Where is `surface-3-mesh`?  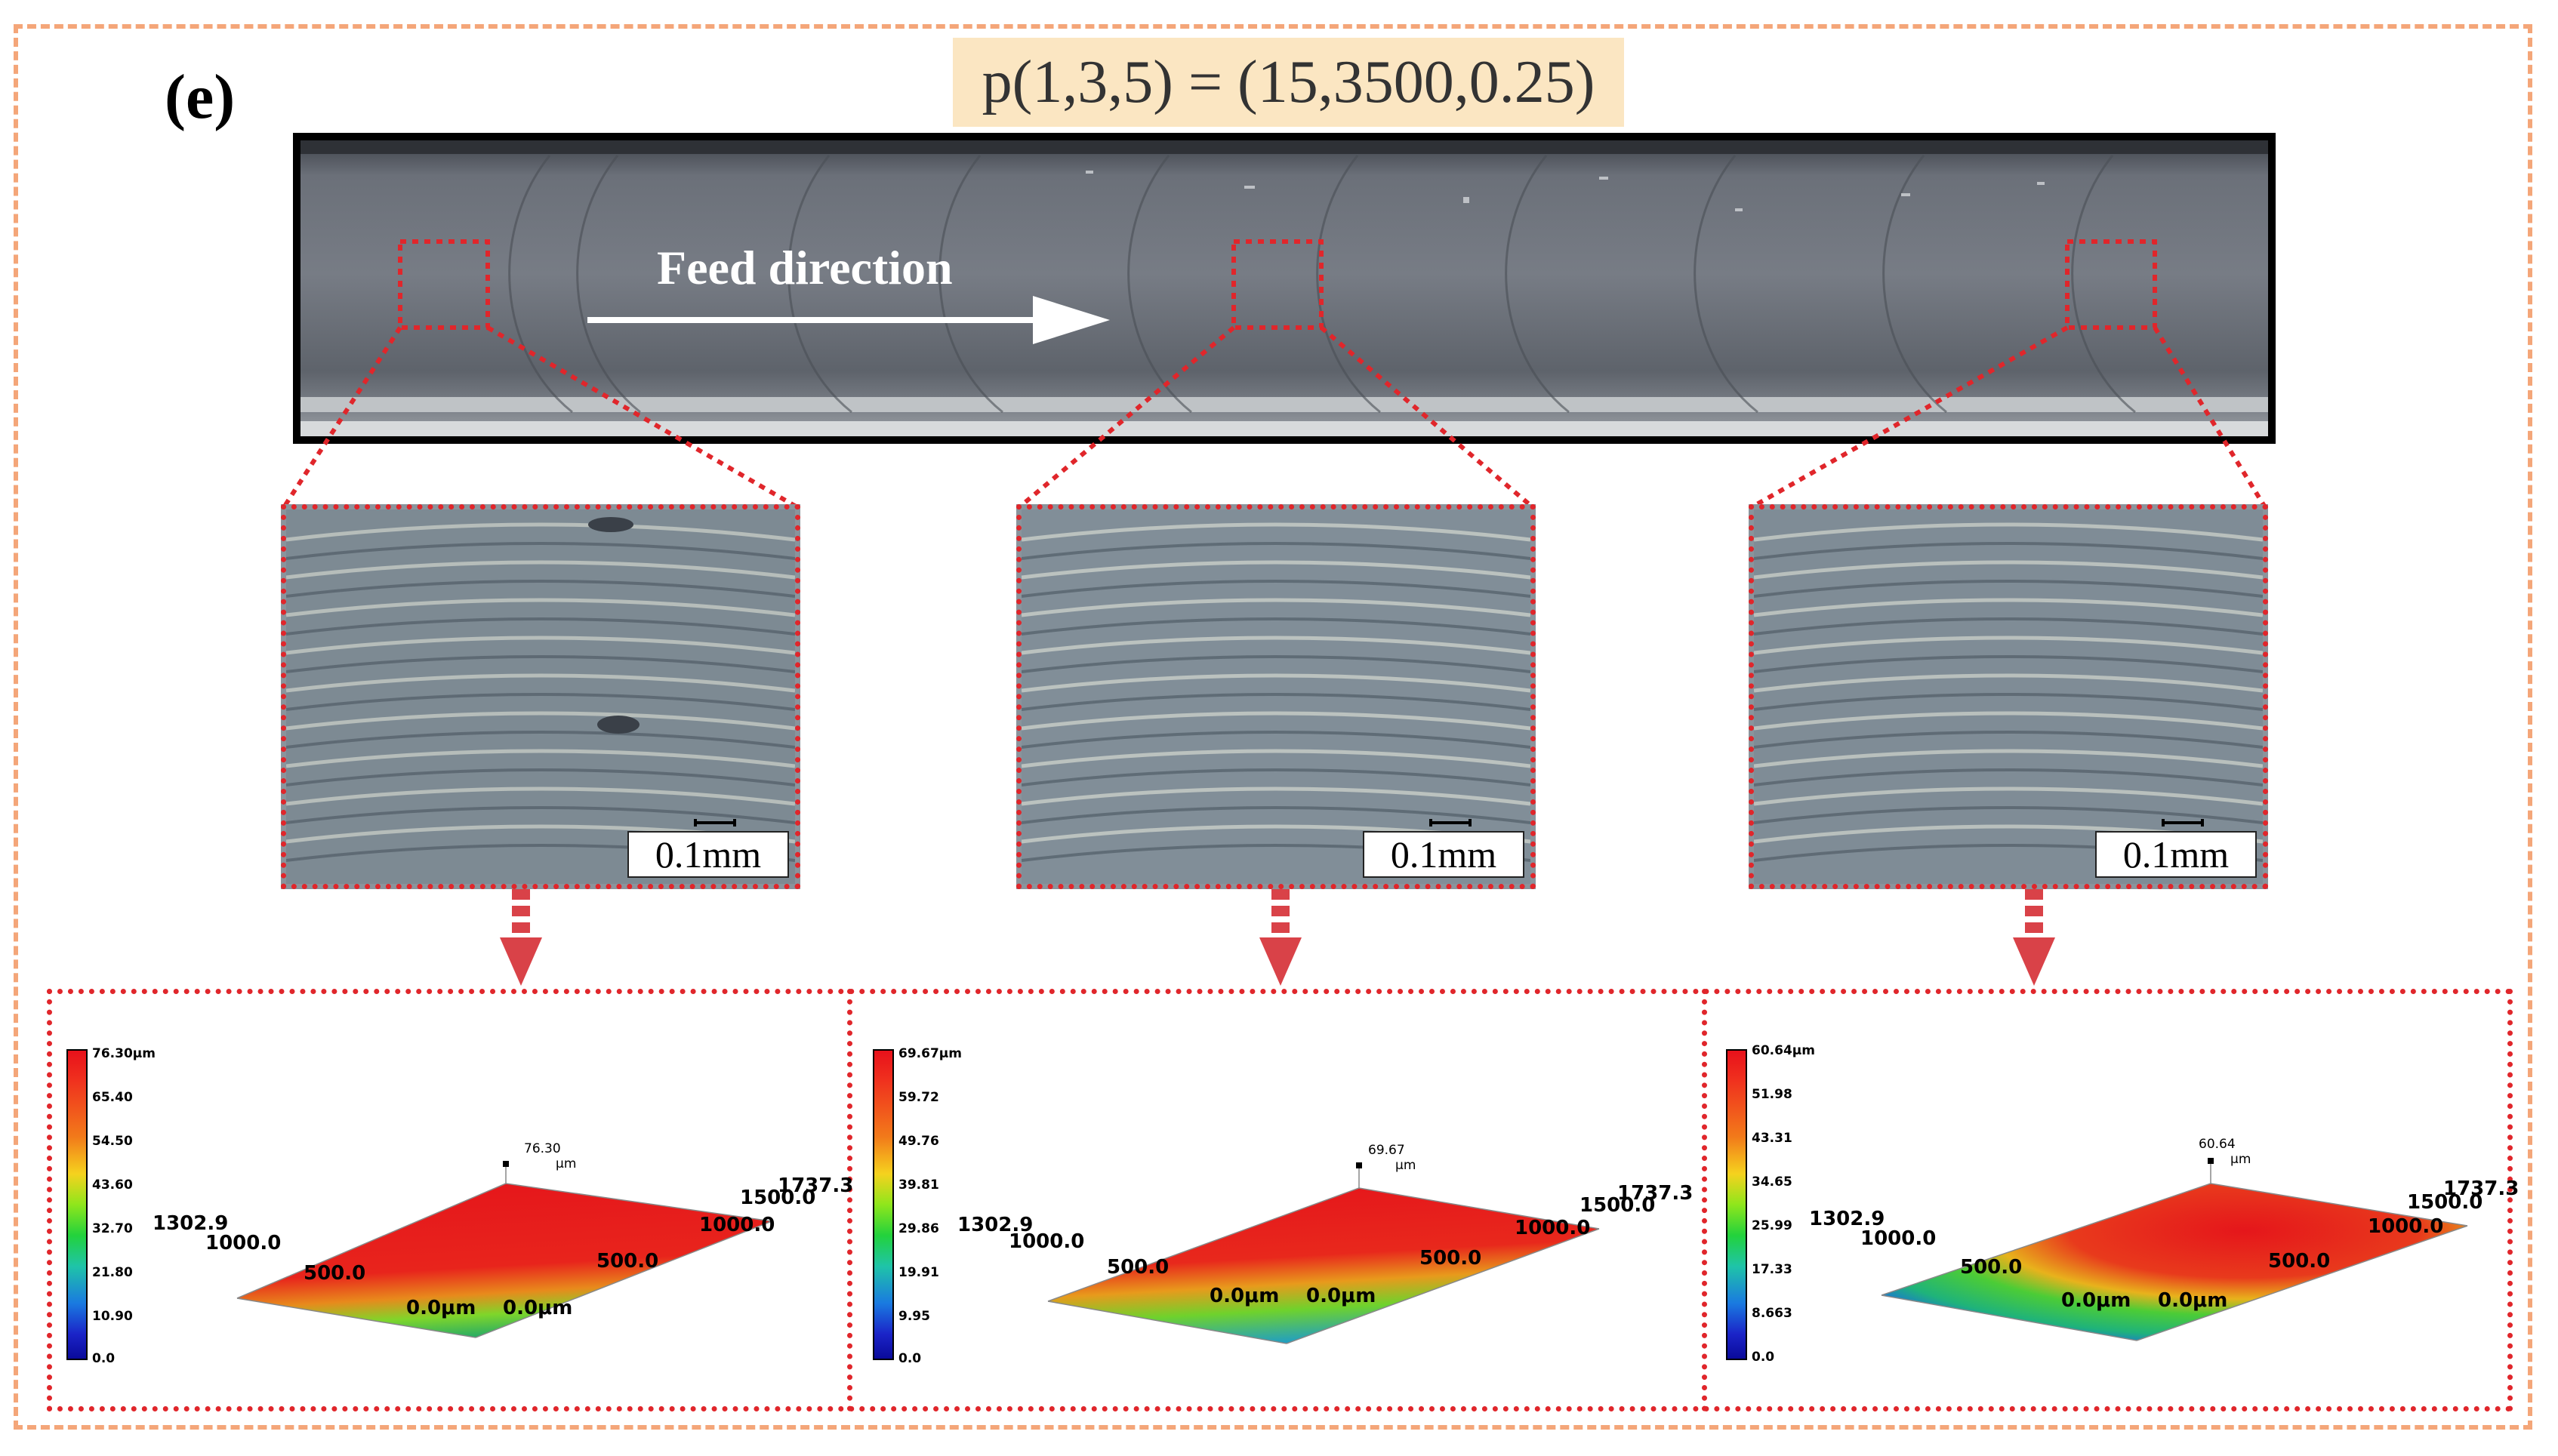
surface-3-mesh is located at coordinates (2174, 1249).